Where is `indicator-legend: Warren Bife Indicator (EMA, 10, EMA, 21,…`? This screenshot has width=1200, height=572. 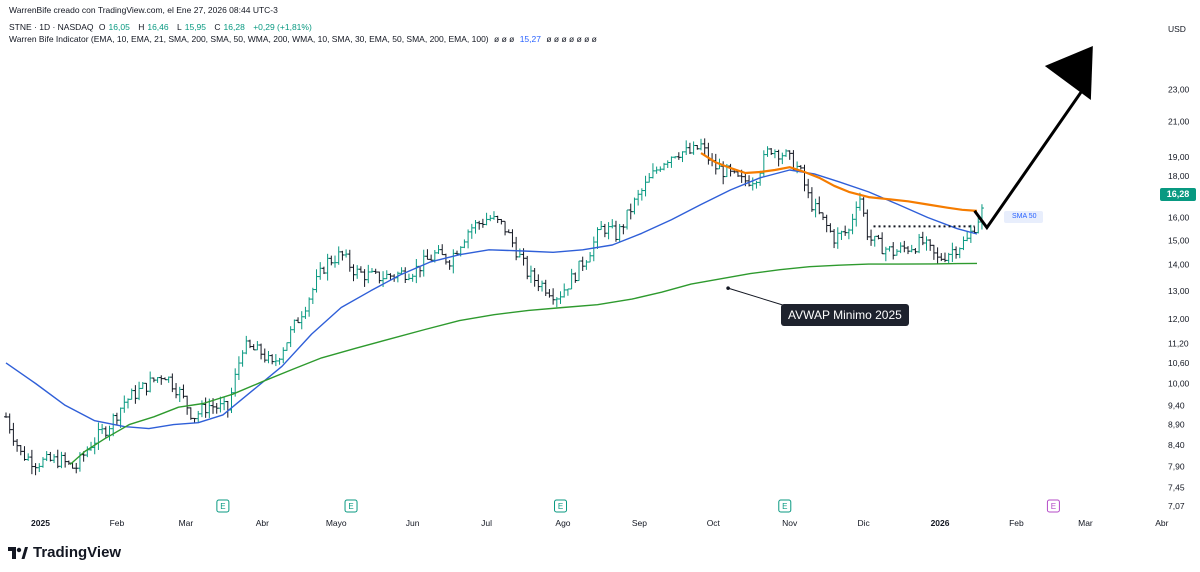 indicator-legend: Warren Bife Indicator (EMA, 10, EMA, 21,… is located at coordinates (304, 39).